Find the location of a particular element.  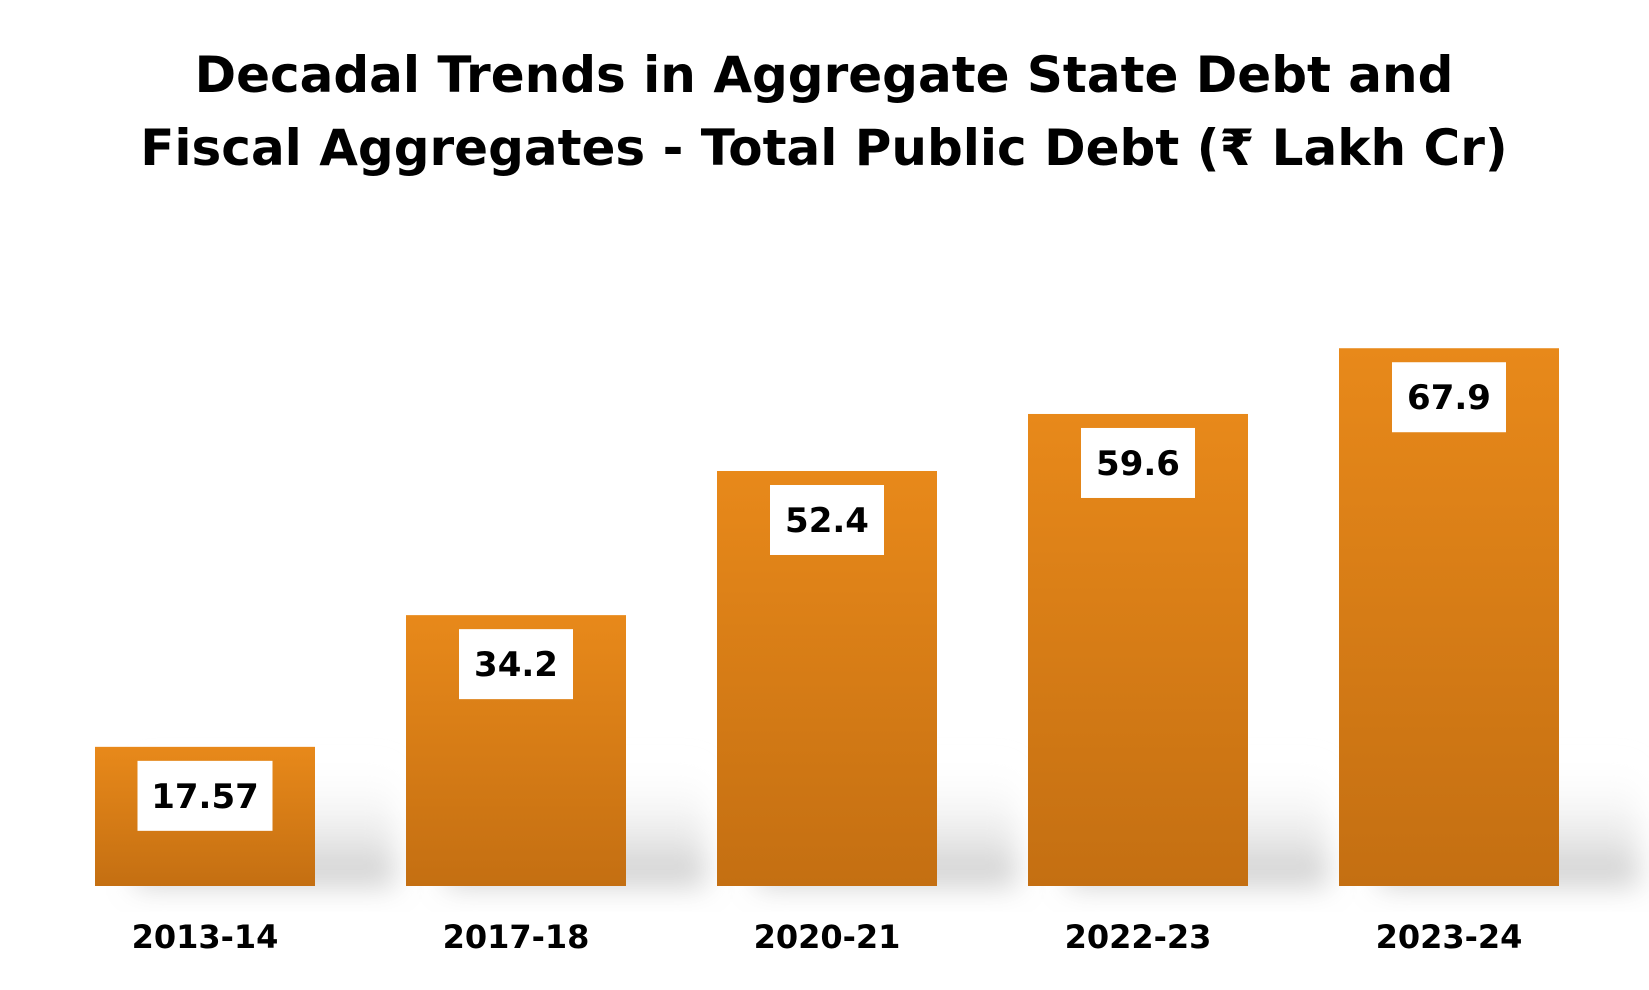

category-labels-group: 2013-14 2017-18 2020-21 2022-23 2023-24 is located at coordinates (827, 937).